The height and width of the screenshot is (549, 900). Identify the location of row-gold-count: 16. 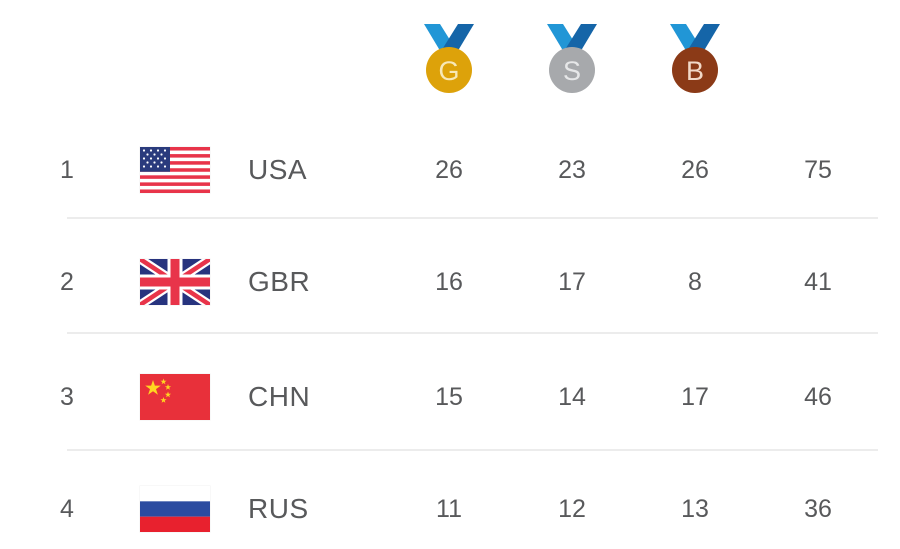
(449, 281).